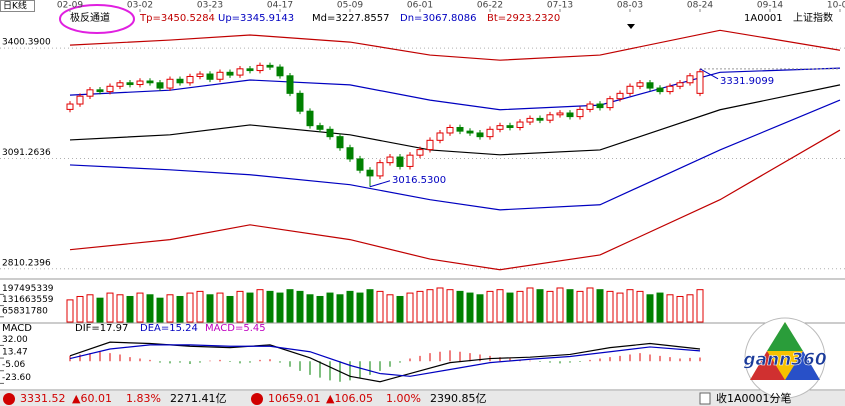 This screenshot has width=845, height=406. What do you see at coordinates (28, 289) in the screenshot?
I see `y-tick-label: 197495339` at bounding box center [28, 289].